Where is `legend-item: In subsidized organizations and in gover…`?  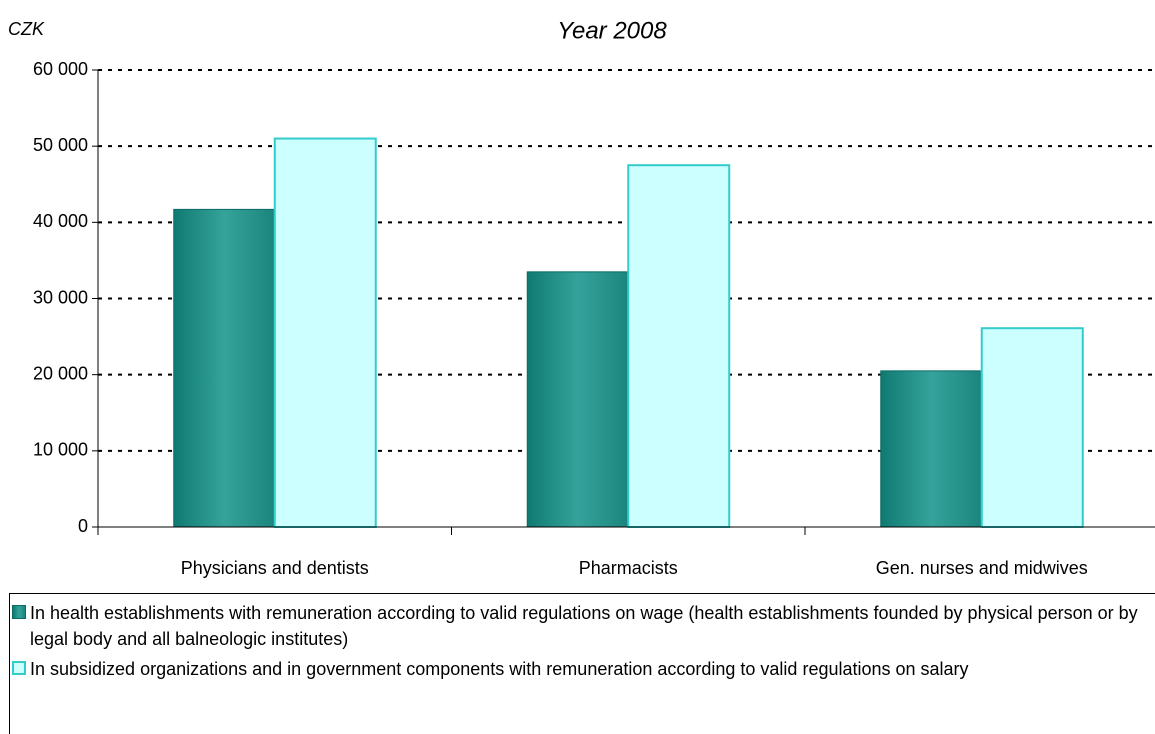 legend-item: In subsidized organizations and in gover… is located at coordinates (583, 669).